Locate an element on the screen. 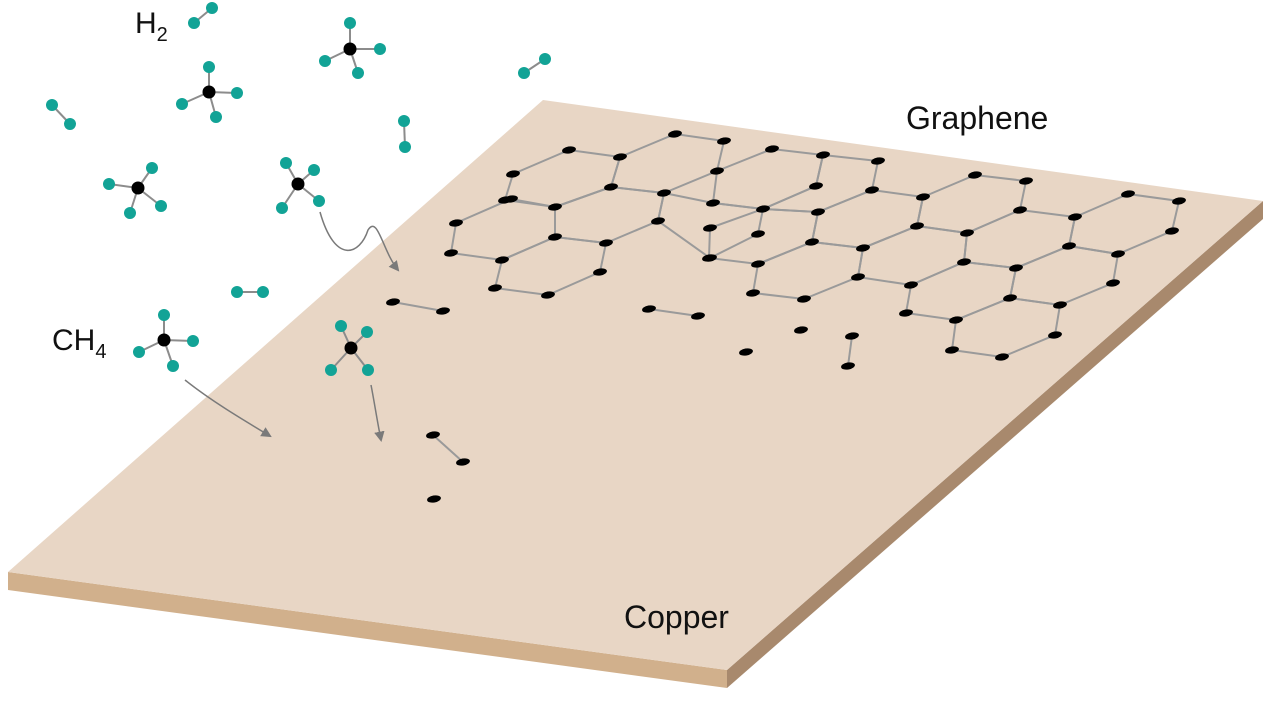  copper-label: Copper is located at coordinates (676, 617).